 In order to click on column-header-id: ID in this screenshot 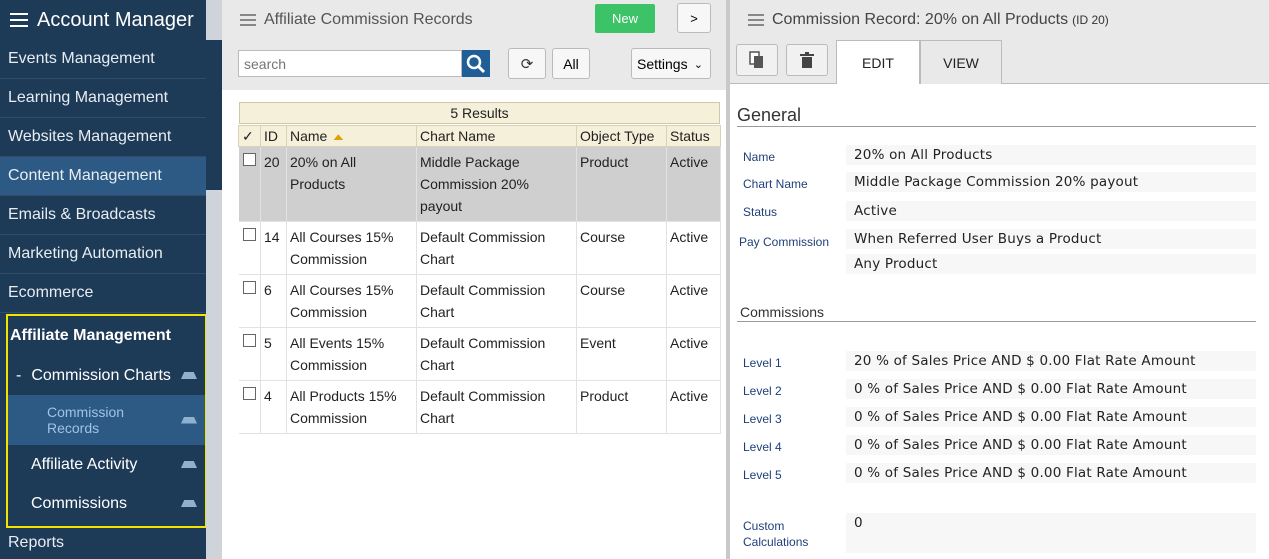, I will do `click(273, 136)`.